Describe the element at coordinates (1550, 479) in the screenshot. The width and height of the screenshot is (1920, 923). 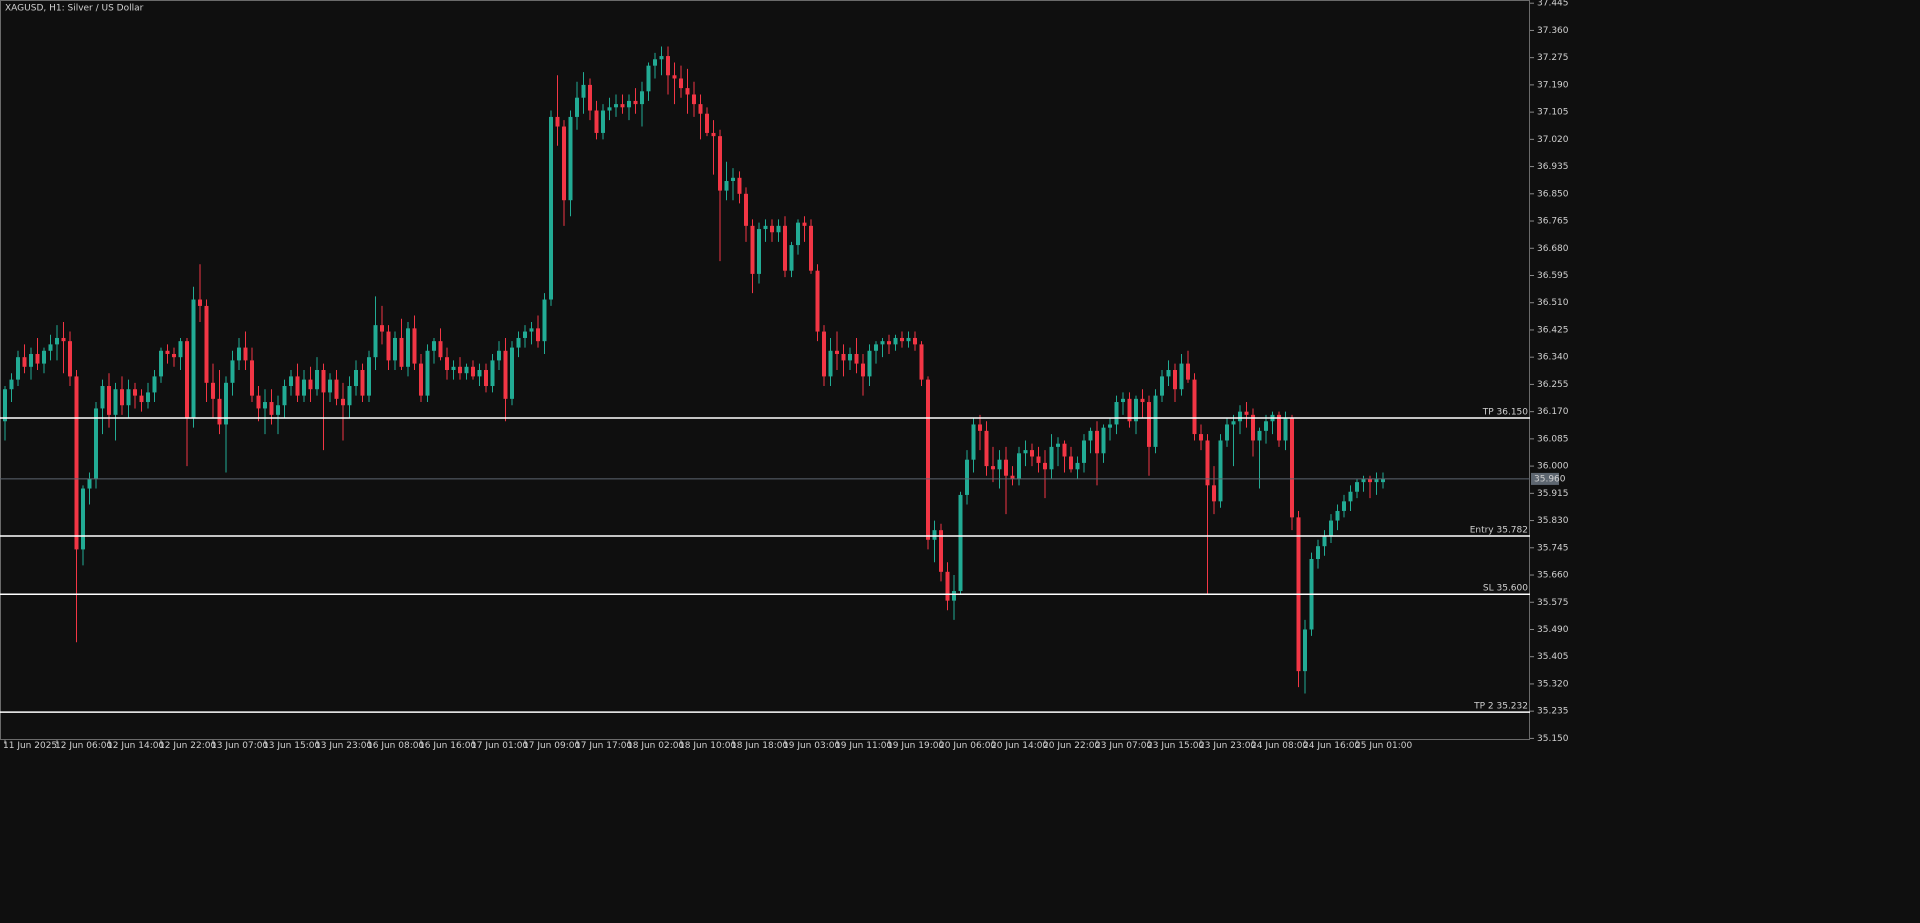
I see `current-price-label: 35.960` at that location.